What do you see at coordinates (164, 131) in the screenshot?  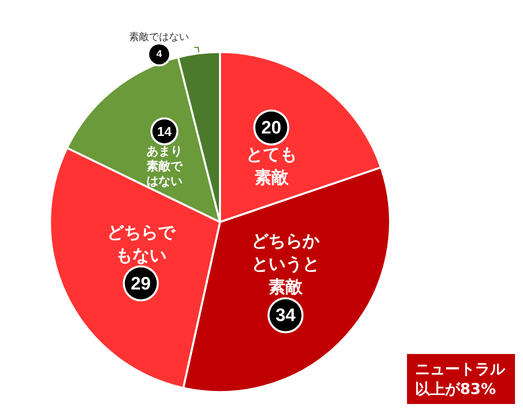 I see `data-label: 14` at bounding box center [164, 131].